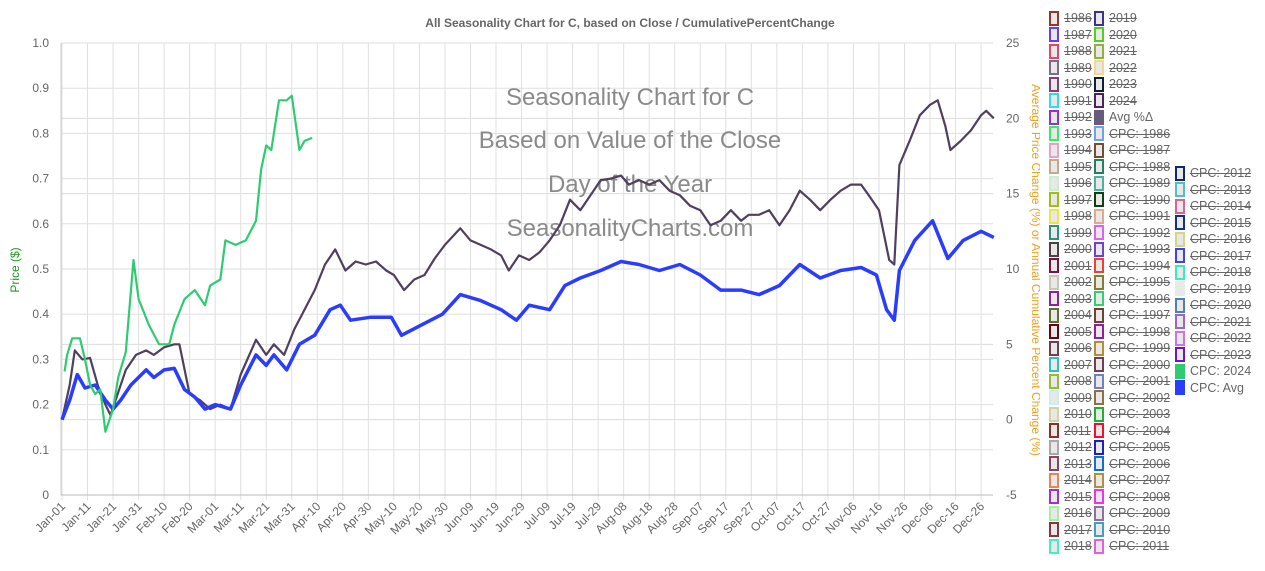 Image resolution: width=1265 pixels, height=571 pixels. What do you see at coordinates (1070, 183) in the screenshot?
I see `legend-item: 1996` at bounding box center [1070, 183].